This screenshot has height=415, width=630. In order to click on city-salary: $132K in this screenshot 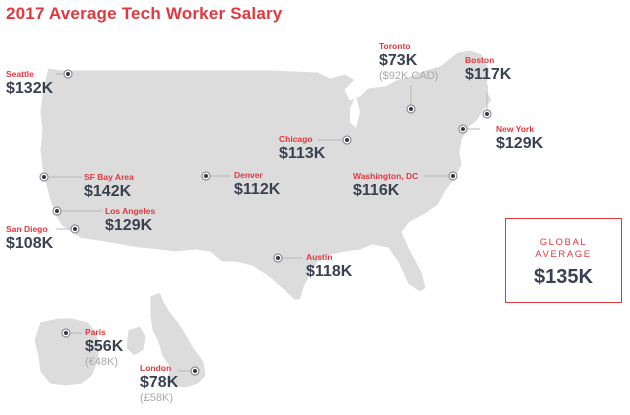, I will do `click(30, 88)`.